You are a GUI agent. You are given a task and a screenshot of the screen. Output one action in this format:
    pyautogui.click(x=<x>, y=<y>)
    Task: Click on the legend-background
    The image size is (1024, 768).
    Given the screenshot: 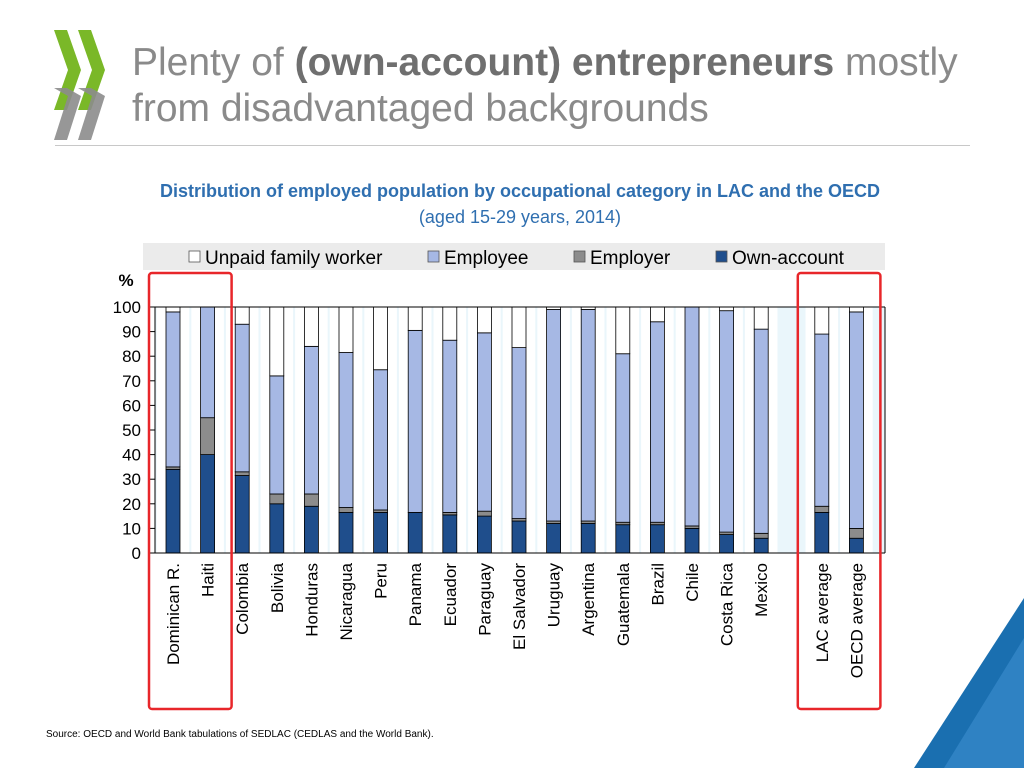 What is the action you would take?
    pyautogui.click(x=514, y=256)
    